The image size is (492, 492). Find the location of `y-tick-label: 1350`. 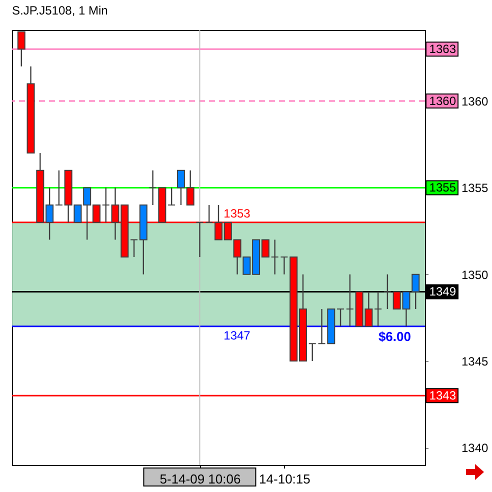

y-tick-label: 1350 is located at coordinates (475, 275).